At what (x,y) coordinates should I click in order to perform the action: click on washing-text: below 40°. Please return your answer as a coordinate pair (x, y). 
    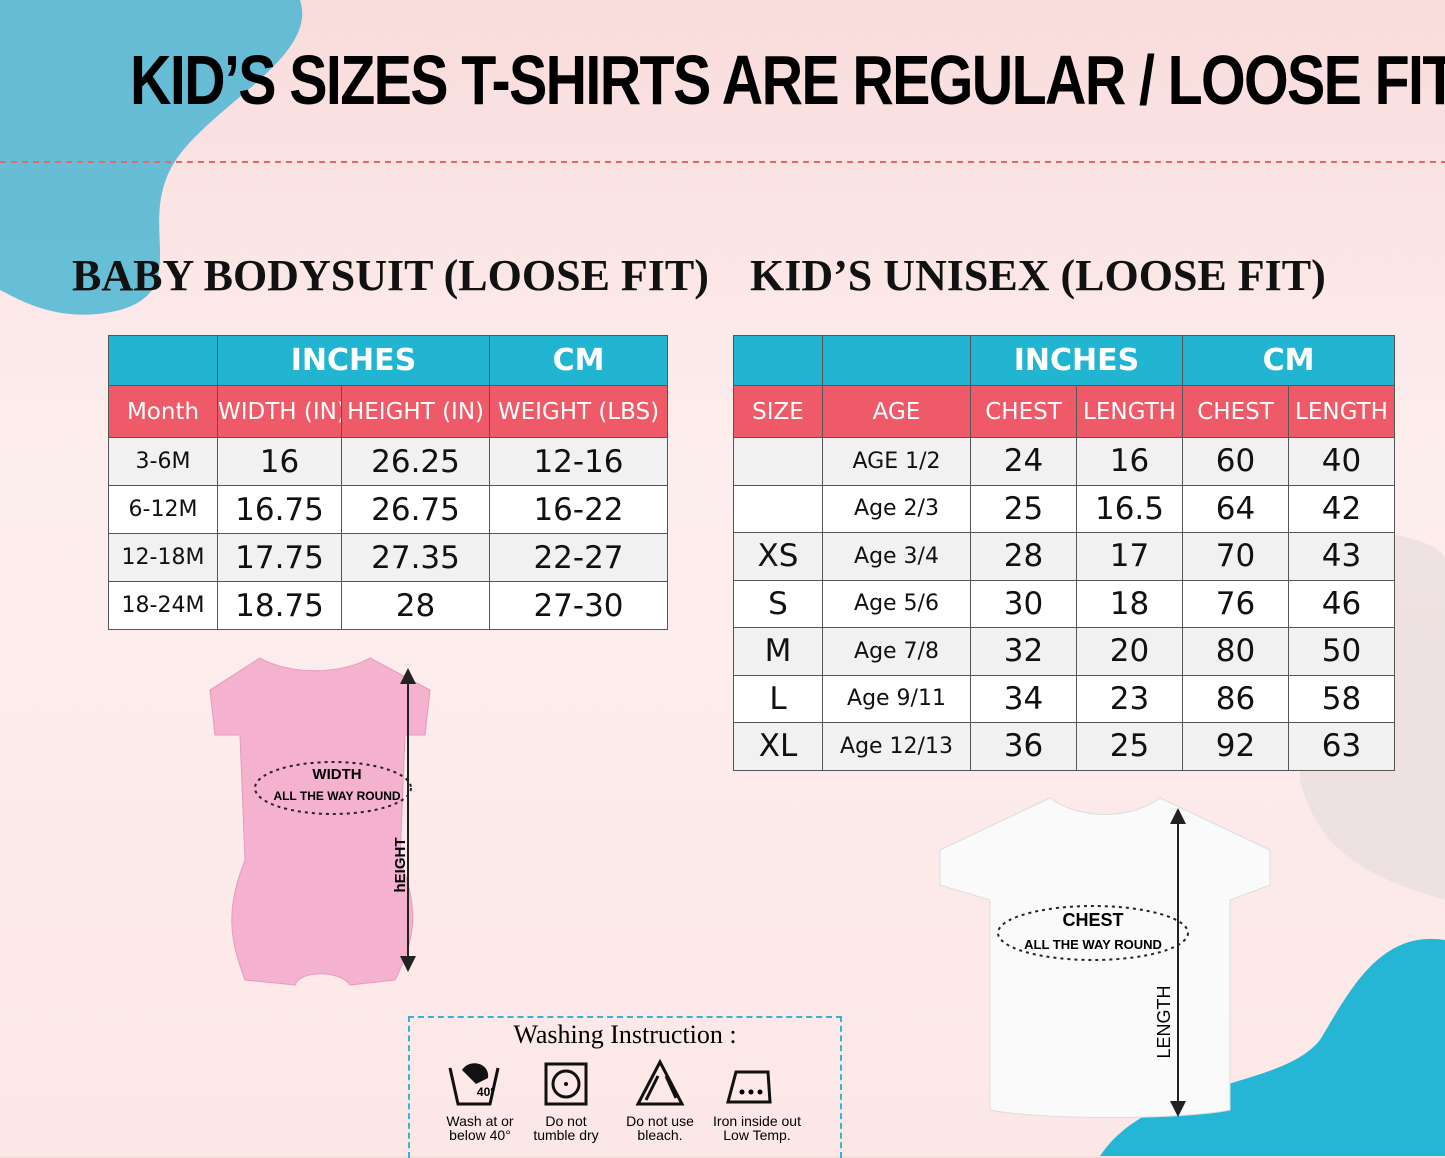
    Looking at the image, I should click on (480, 1135).